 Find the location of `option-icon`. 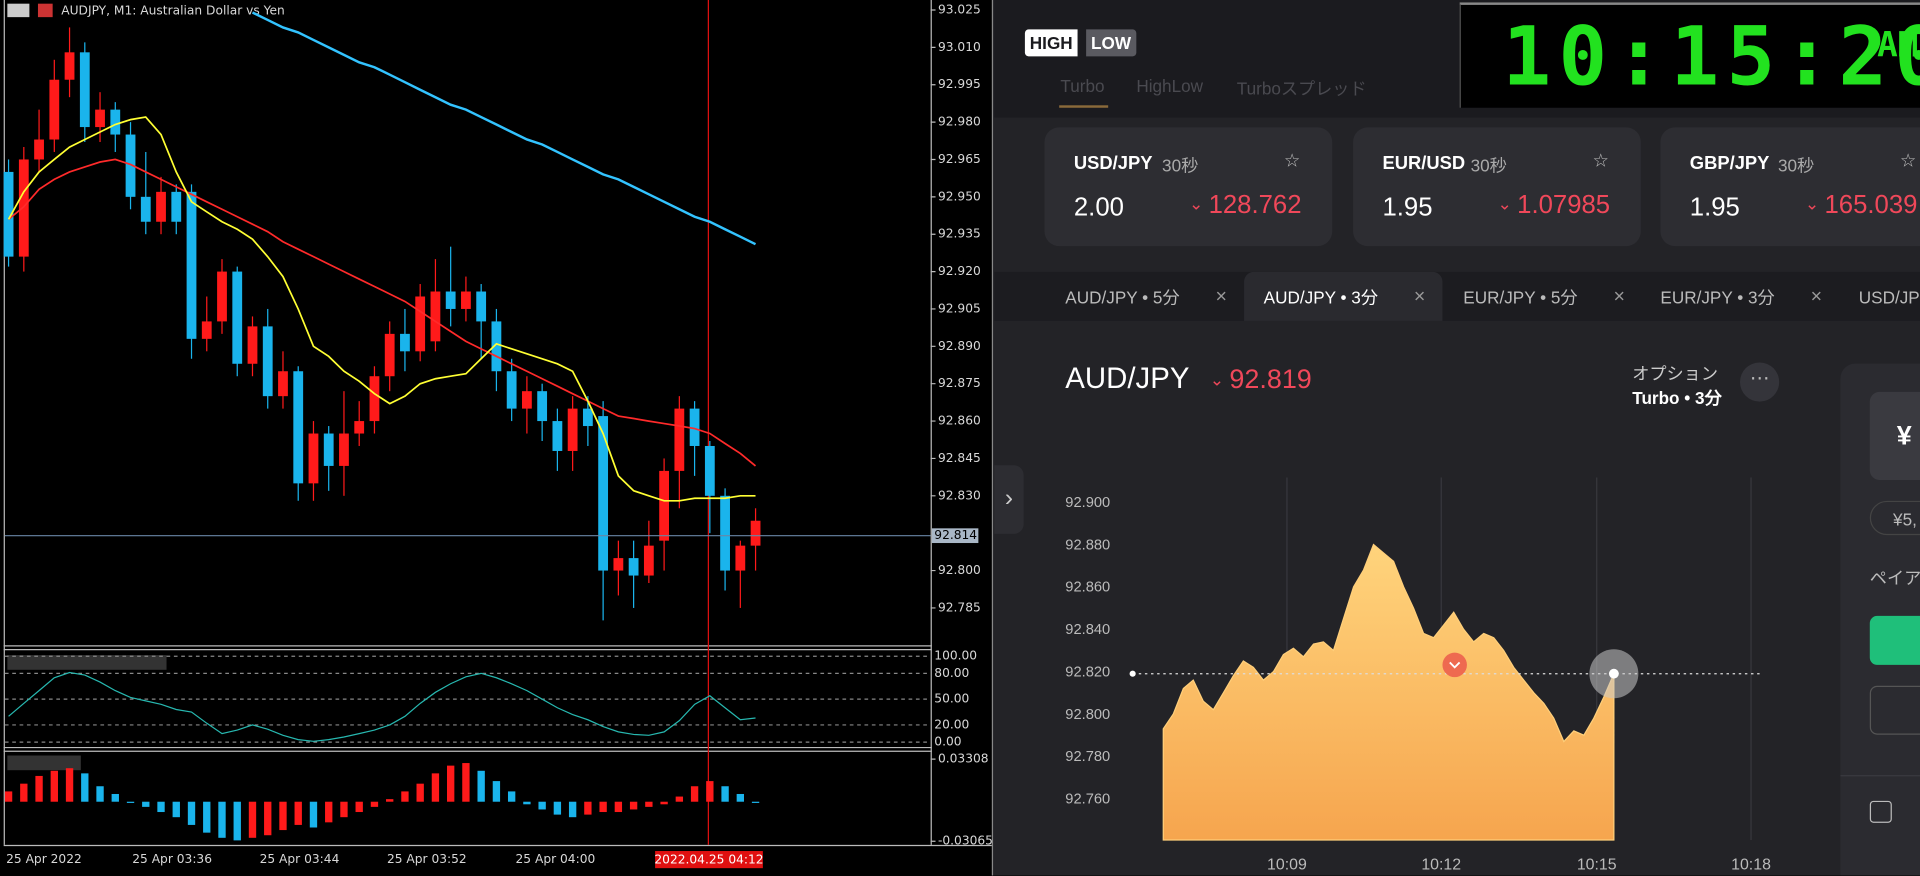

option-icon is located at coordinates (1880, 811).